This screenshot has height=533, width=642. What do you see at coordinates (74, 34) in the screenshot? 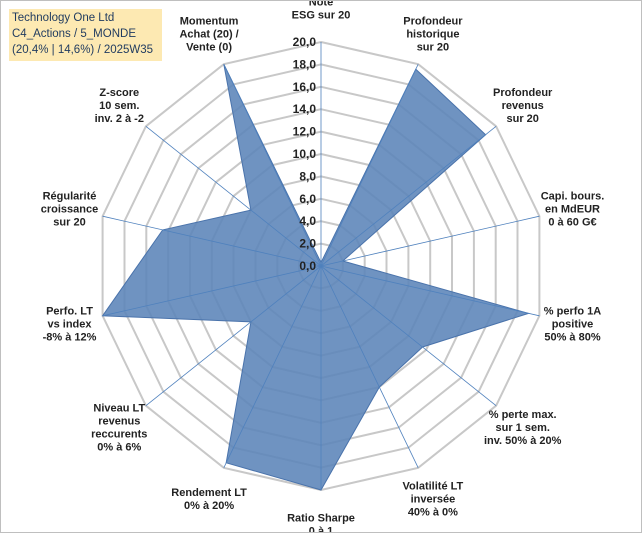
I see `title-line-2: C4_Actions / 5_MONDE` at bounding box center [74, 34].